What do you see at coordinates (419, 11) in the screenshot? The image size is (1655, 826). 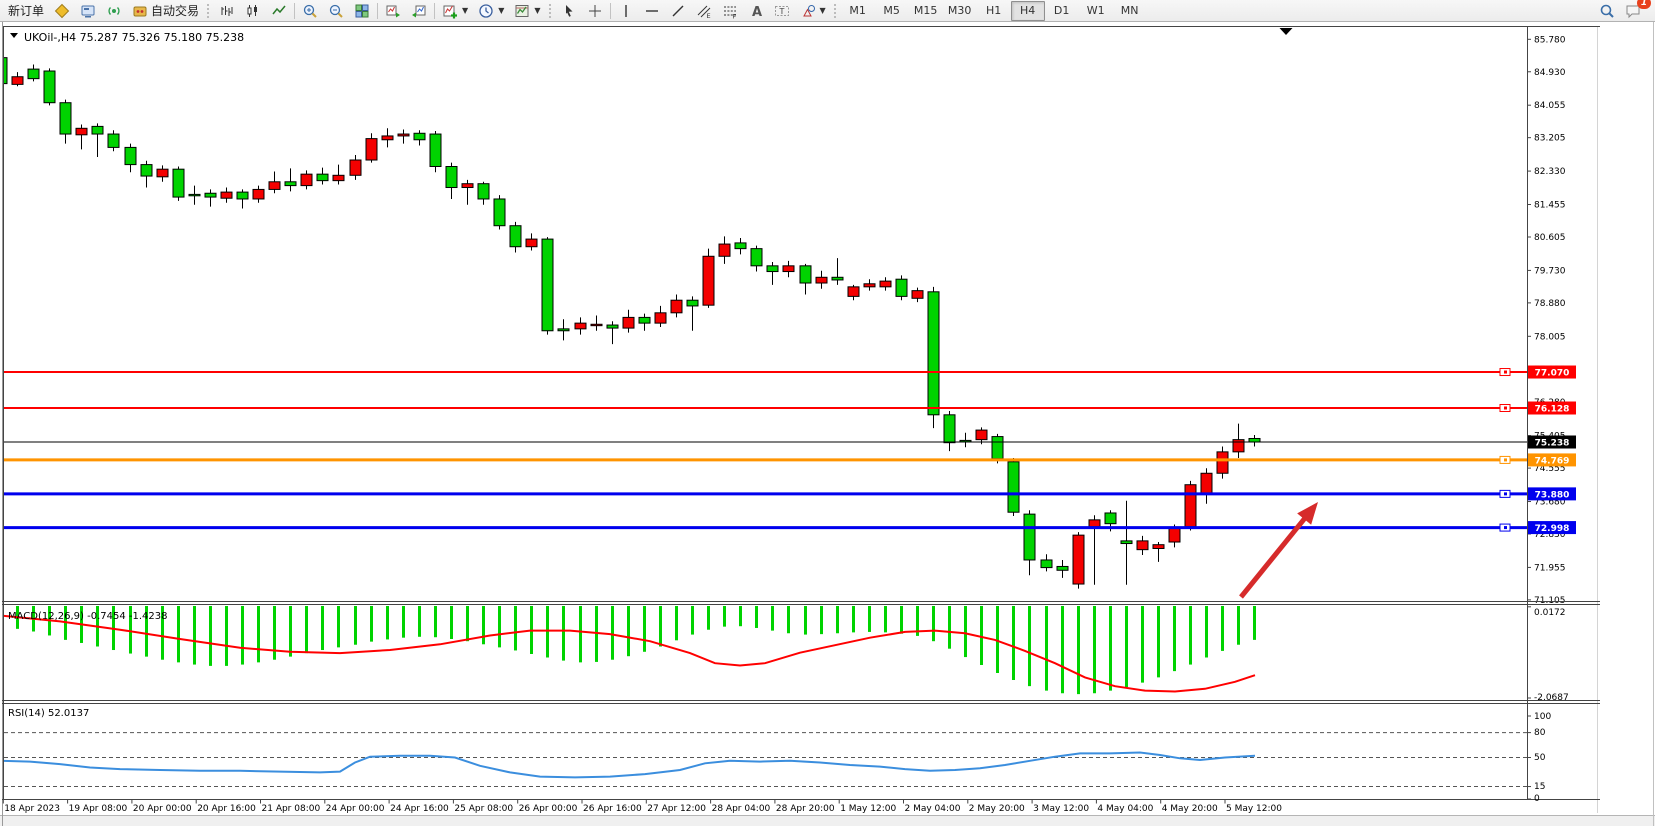 I see `profiles-button` at bounding box center [419, 11].